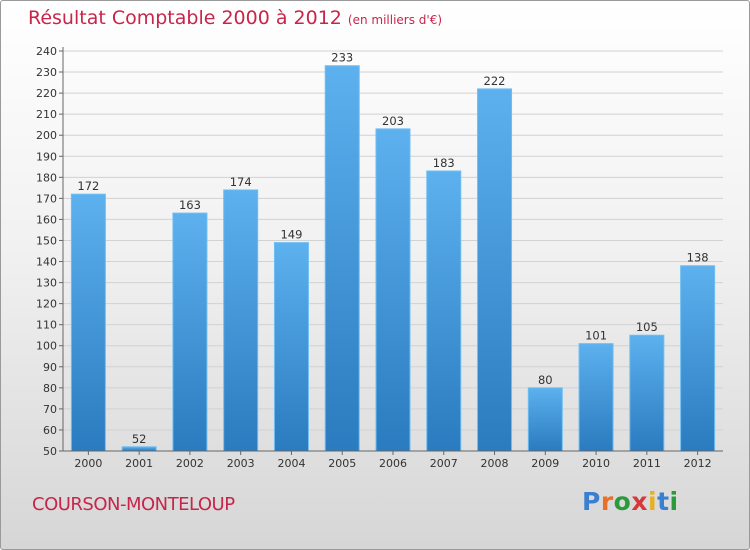 The width and height of the screenshot is (750, 550). I want to click on x-tick-label: 2005, so click(342, 463).